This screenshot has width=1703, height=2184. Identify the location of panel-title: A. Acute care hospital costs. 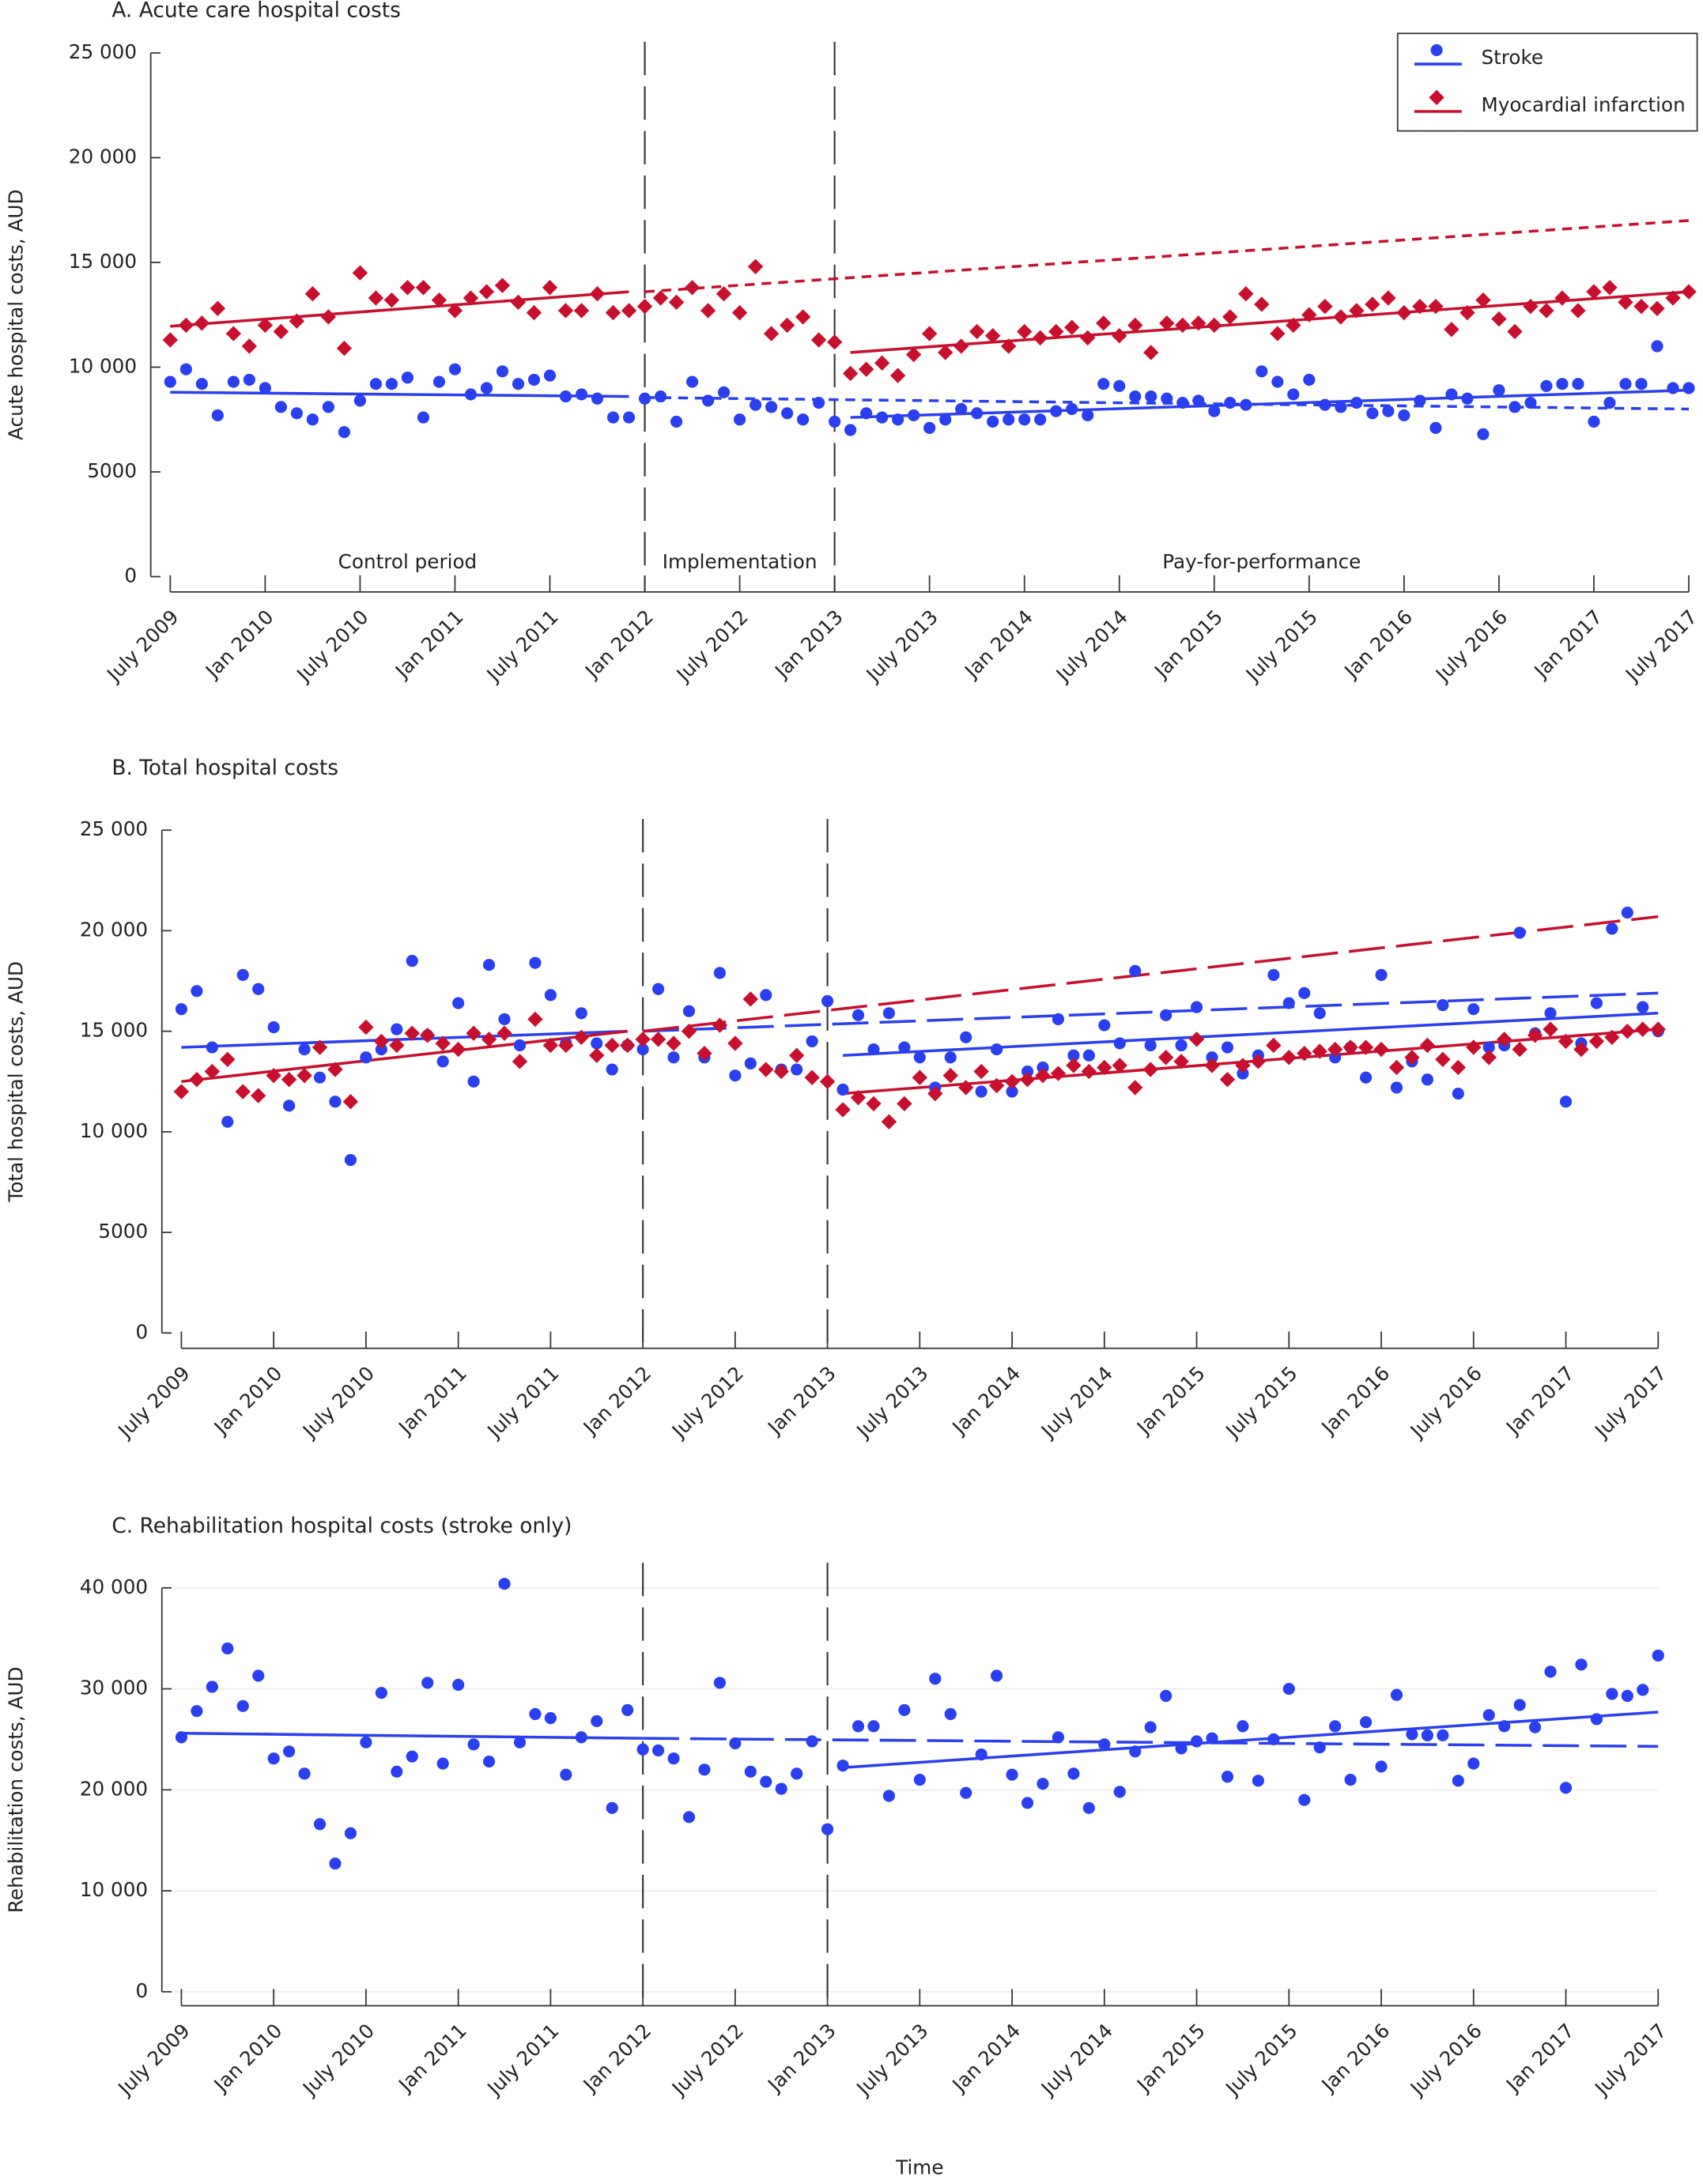
(256, 11).